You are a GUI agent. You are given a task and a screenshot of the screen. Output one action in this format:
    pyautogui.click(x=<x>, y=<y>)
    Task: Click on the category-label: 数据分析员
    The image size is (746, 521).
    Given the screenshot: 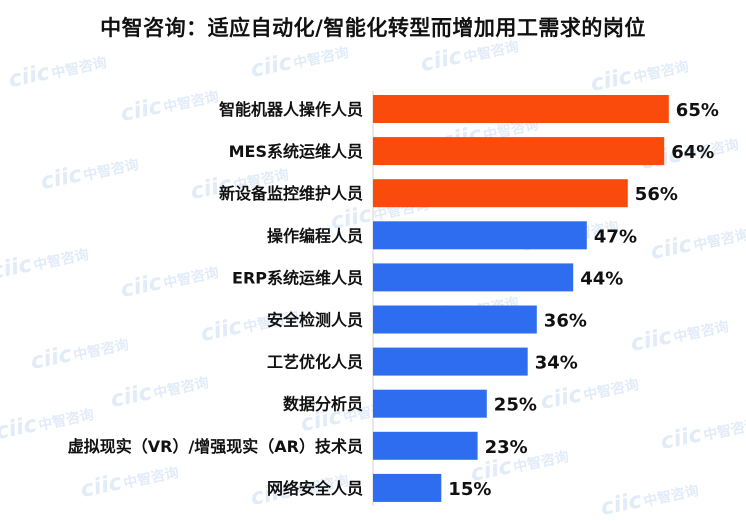 What is the action you would take?
    pyautogui.click(x=323, y=404)
    